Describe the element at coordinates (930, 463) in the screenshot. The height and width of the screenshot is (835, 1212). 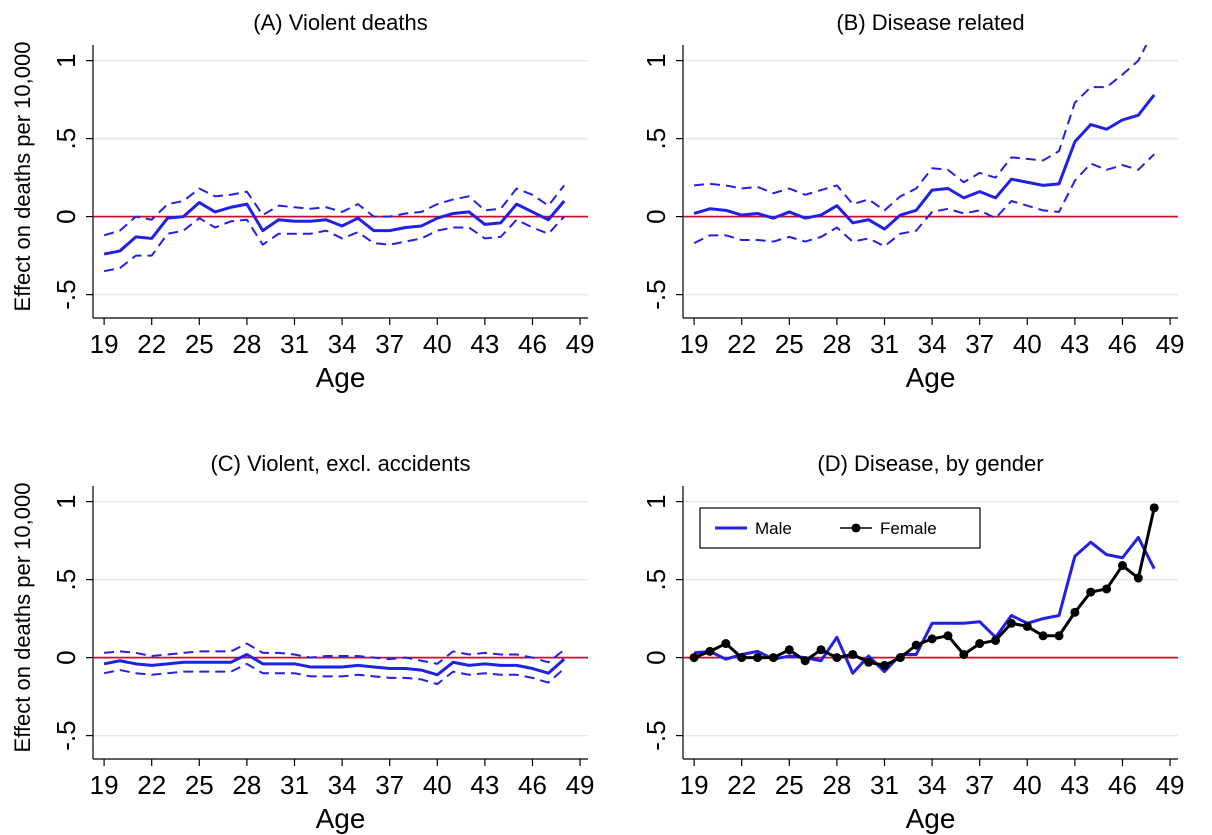
I see `panel-title: (D) Disease, by gender` at that location.